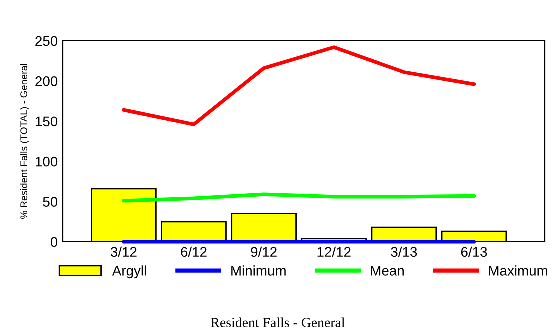 Image resolution: width=556 pixels, height=334 pixels. Describe the element at coordinates (387, 271) in the screenshot. I see `legend-label: Mean` at that location.